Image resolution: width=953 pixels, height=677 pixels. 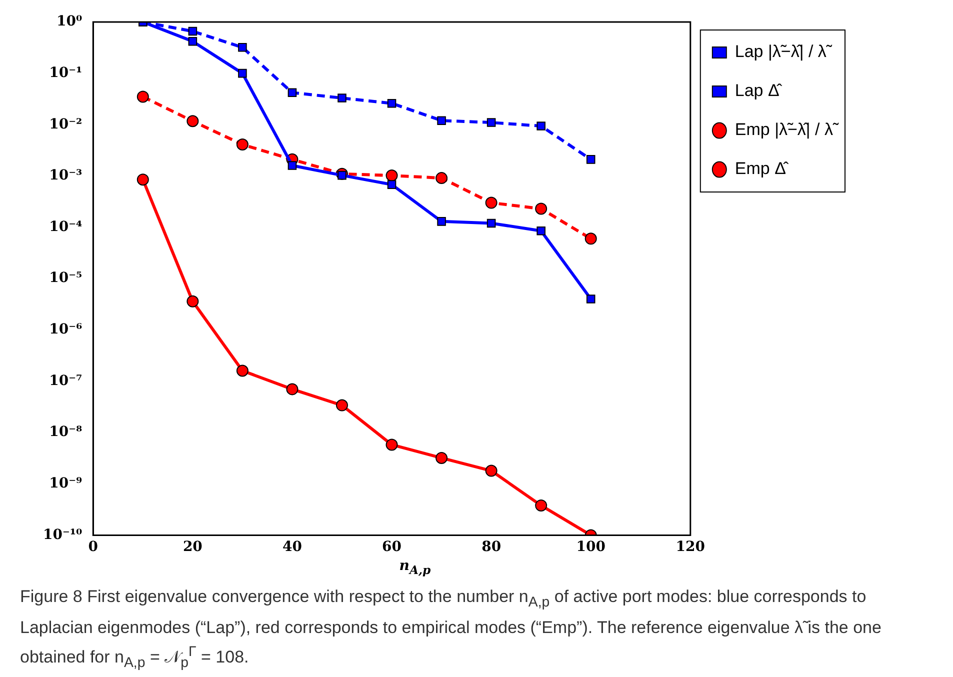 What do you see at coordinates (783, 52) in the screenshot?
I see `legend-label: Lap |λ̃−λ̂| / λ̃` at bounding box center [783, 52].